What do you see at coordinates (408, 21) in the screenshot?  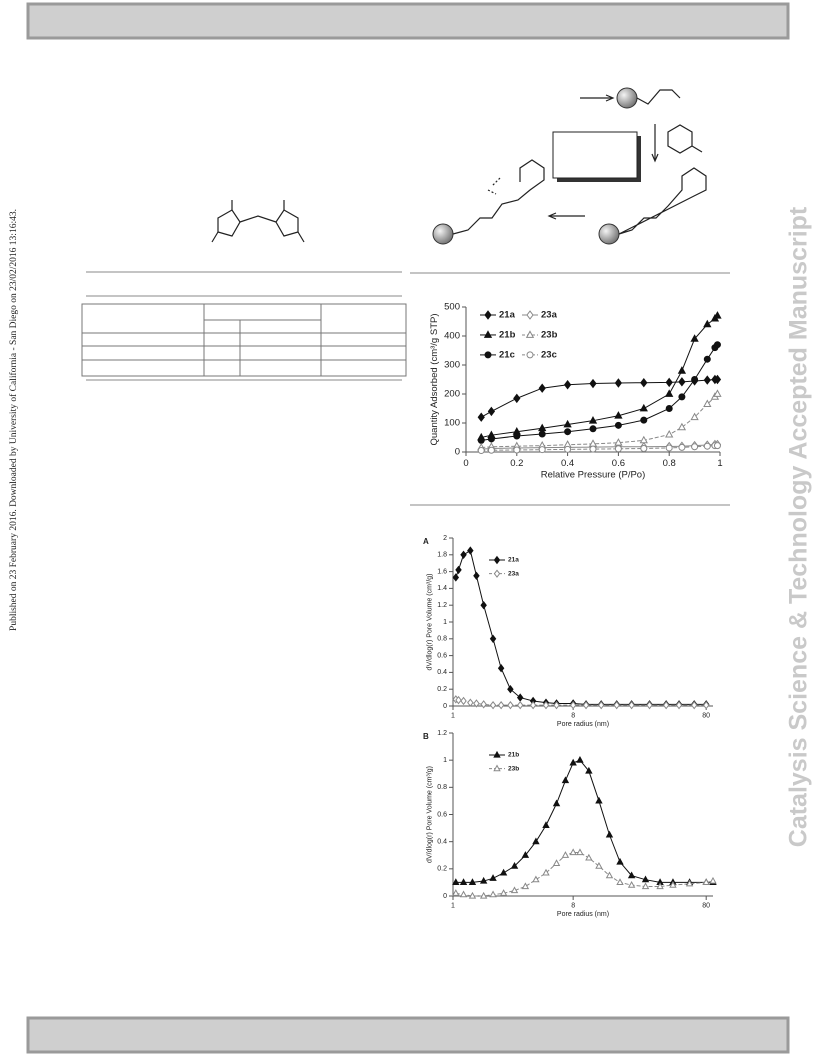 I see `header-bar` at bounding box center [408, 21].